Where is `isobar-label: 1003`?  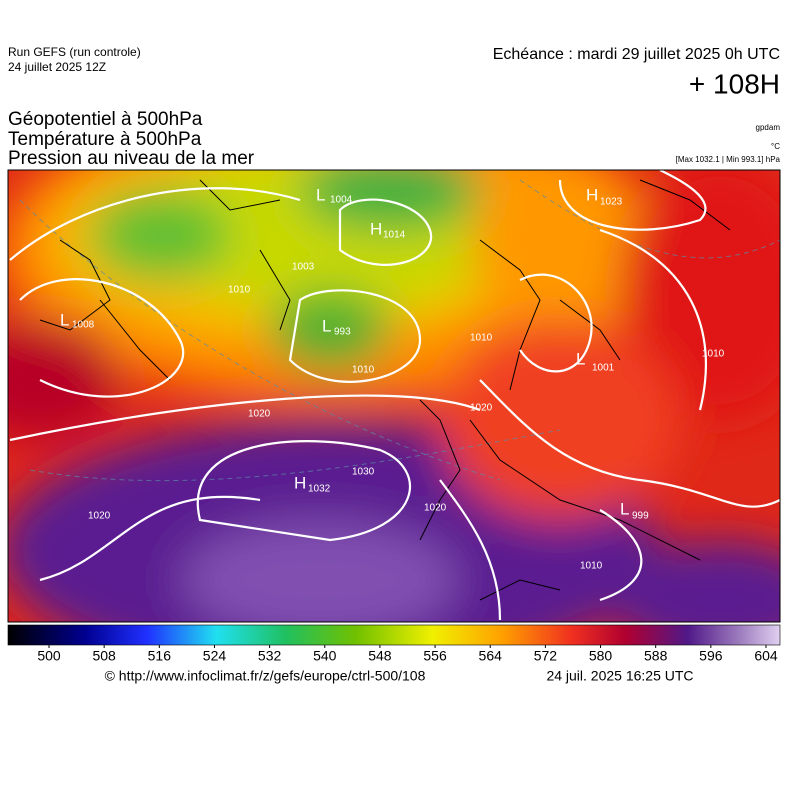
isobar-label: 1003 is located at coordinates (303, 267).